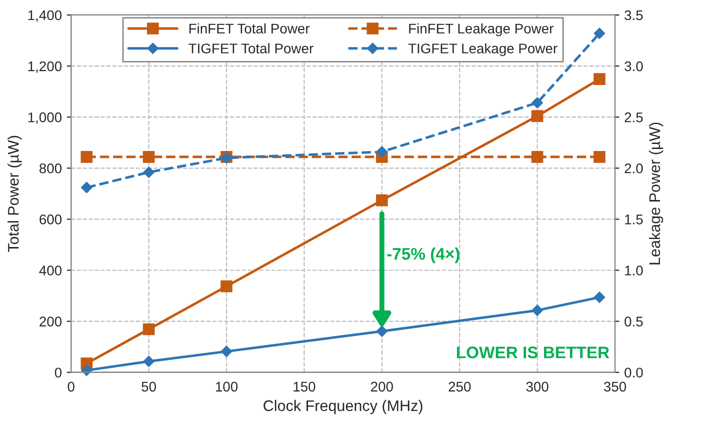  What do you see at coordinates (50, 271) in the screenshot?
I see `y-tick-label: 400` at bounding box center [50, 271].